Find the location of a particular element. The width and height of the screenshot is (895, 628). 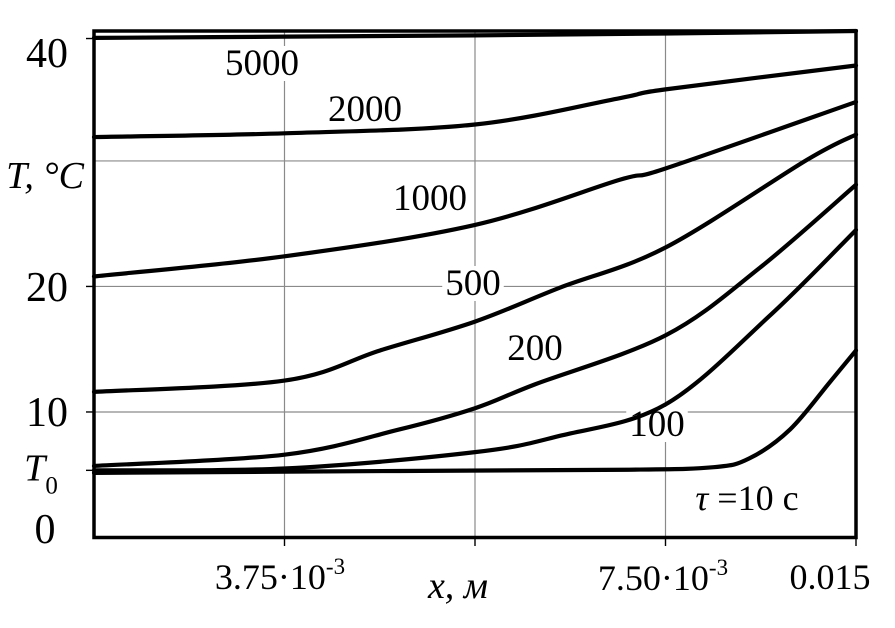

x-tick-label-0: 3.75·10⁻³ is located at coordinates (280, 575).